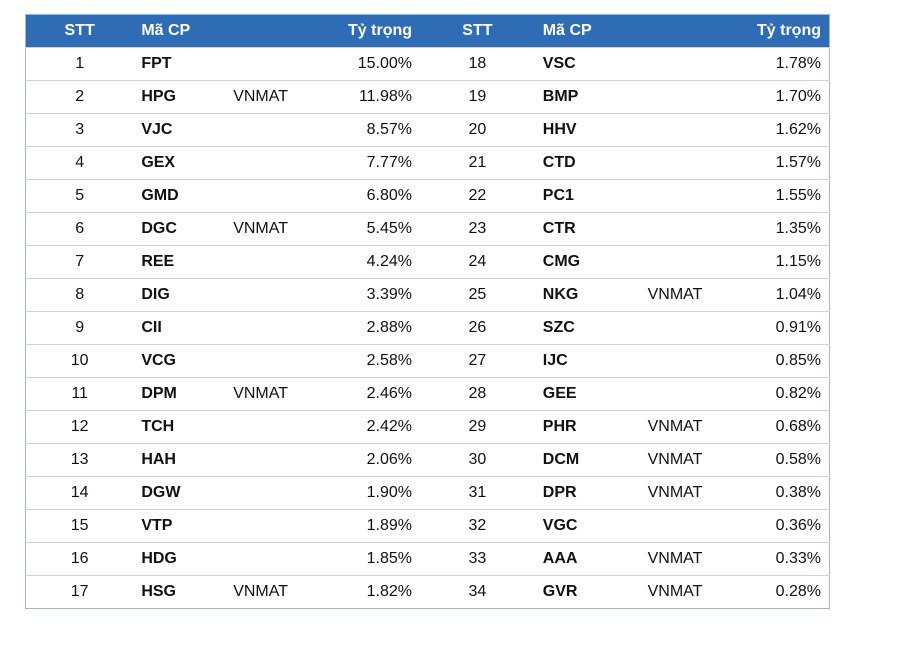 The width and height of the screenshot is (900, 662). What do you see at coordinates (79, 97) in the screenshot?
I see `stt-cell: 2` at bounding box center [79, 97].